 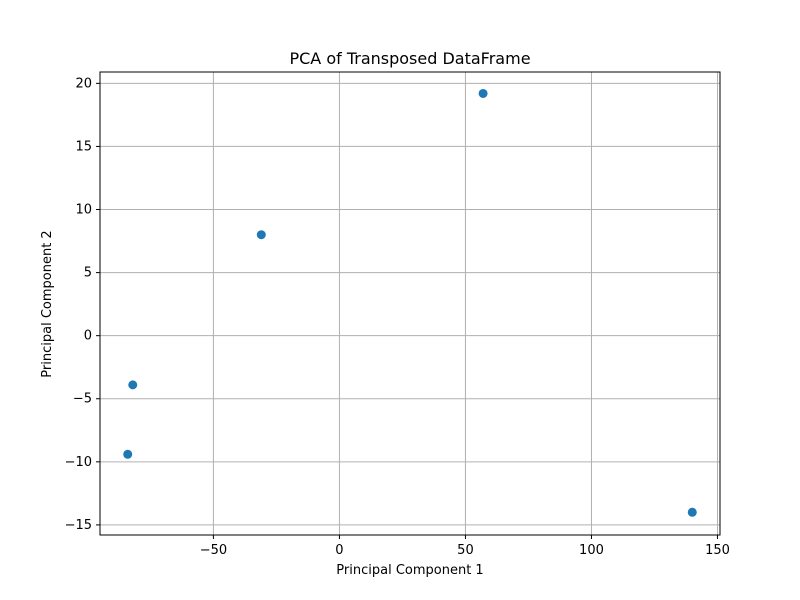 What do you see at coordinates (88, 336) in the screenshot?
I see `y-tick-label: 0` at bounding box center [88, 336].